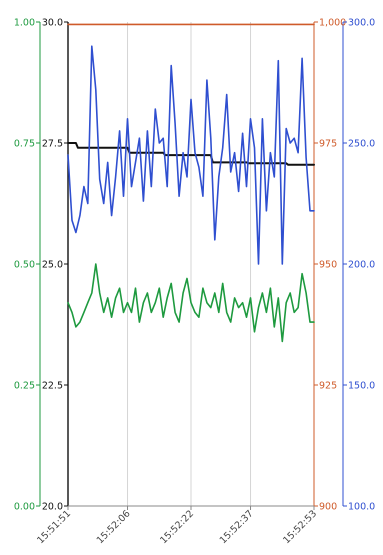  Describe the element at coordinates (24, 23) in the screenshot. I see `tick-label-green-4: 1.00` at that location.